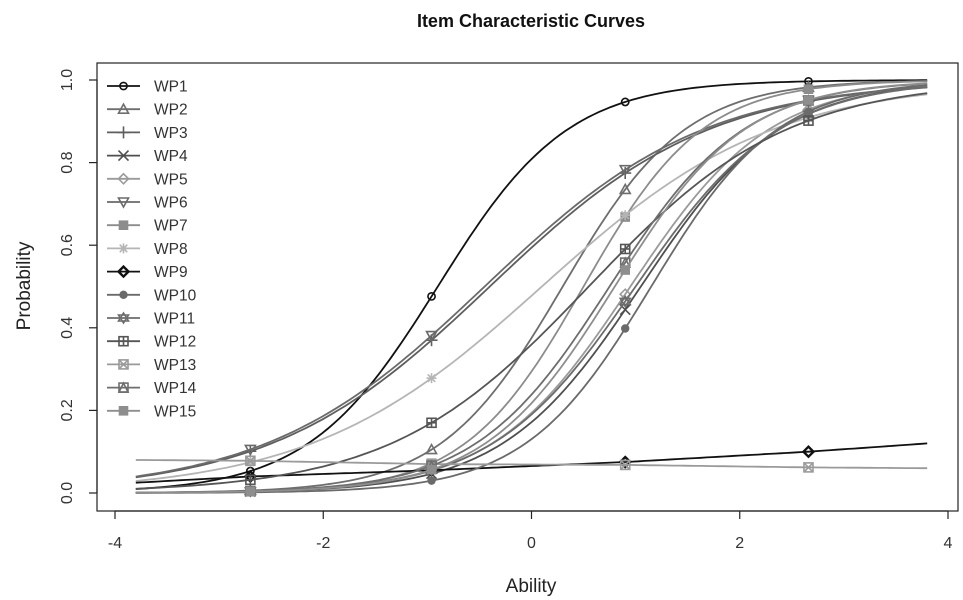 This screenshot has height=600, width=963. I want to click on legend-label: WP12, so click(175, 342).